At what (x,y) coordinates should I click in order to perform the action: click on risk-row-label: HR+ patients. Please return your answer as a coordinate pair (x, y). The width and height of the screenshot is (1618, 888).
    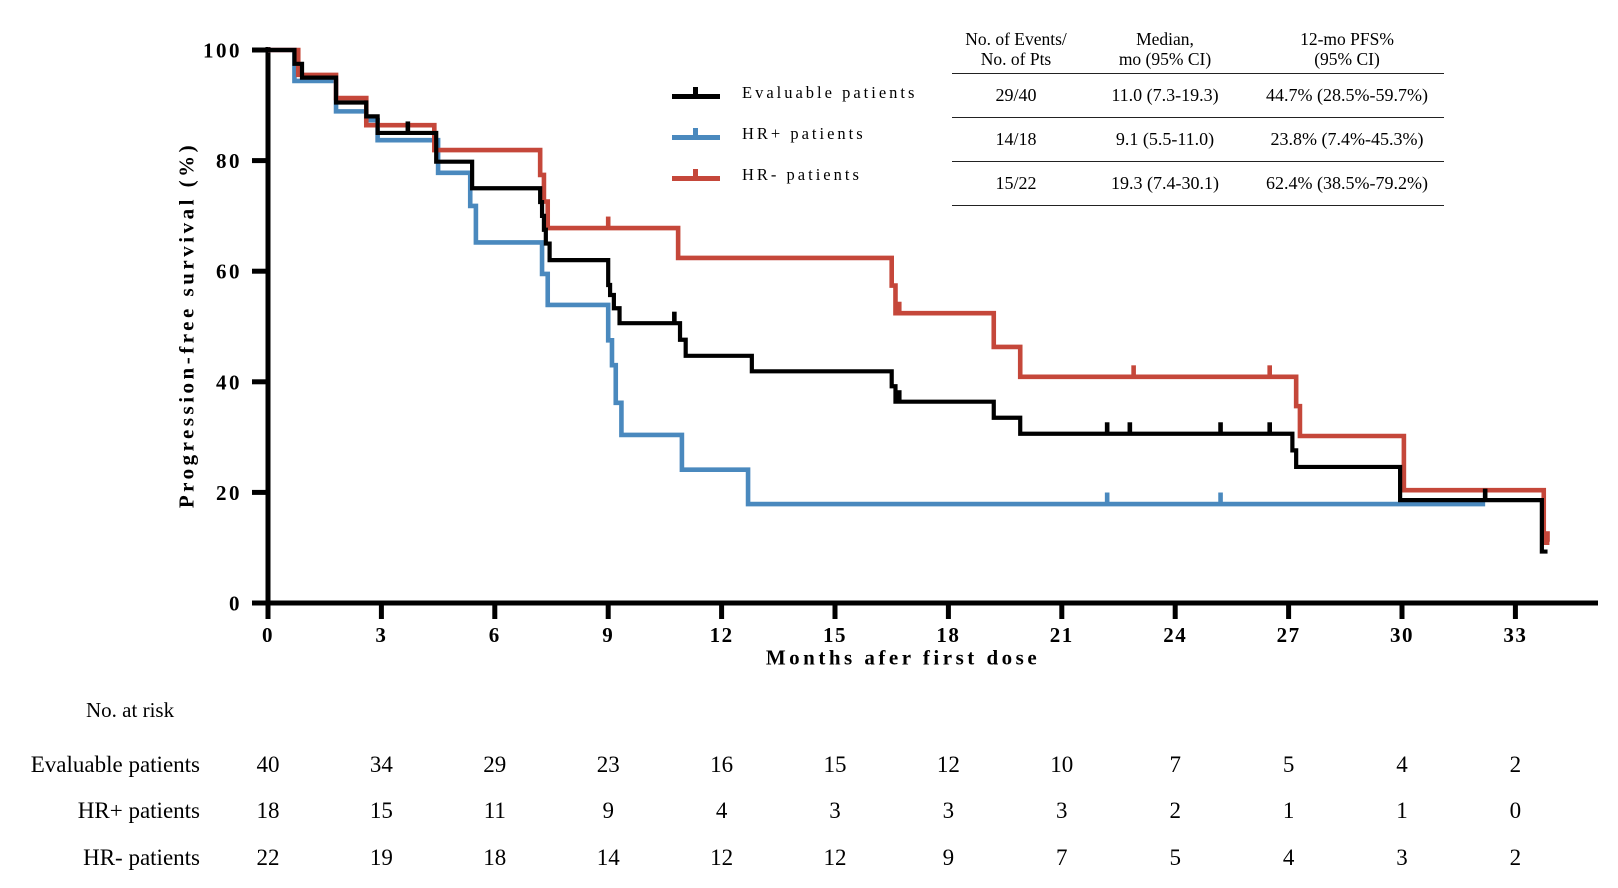
    Looking at the image, I should click on (138, 810).